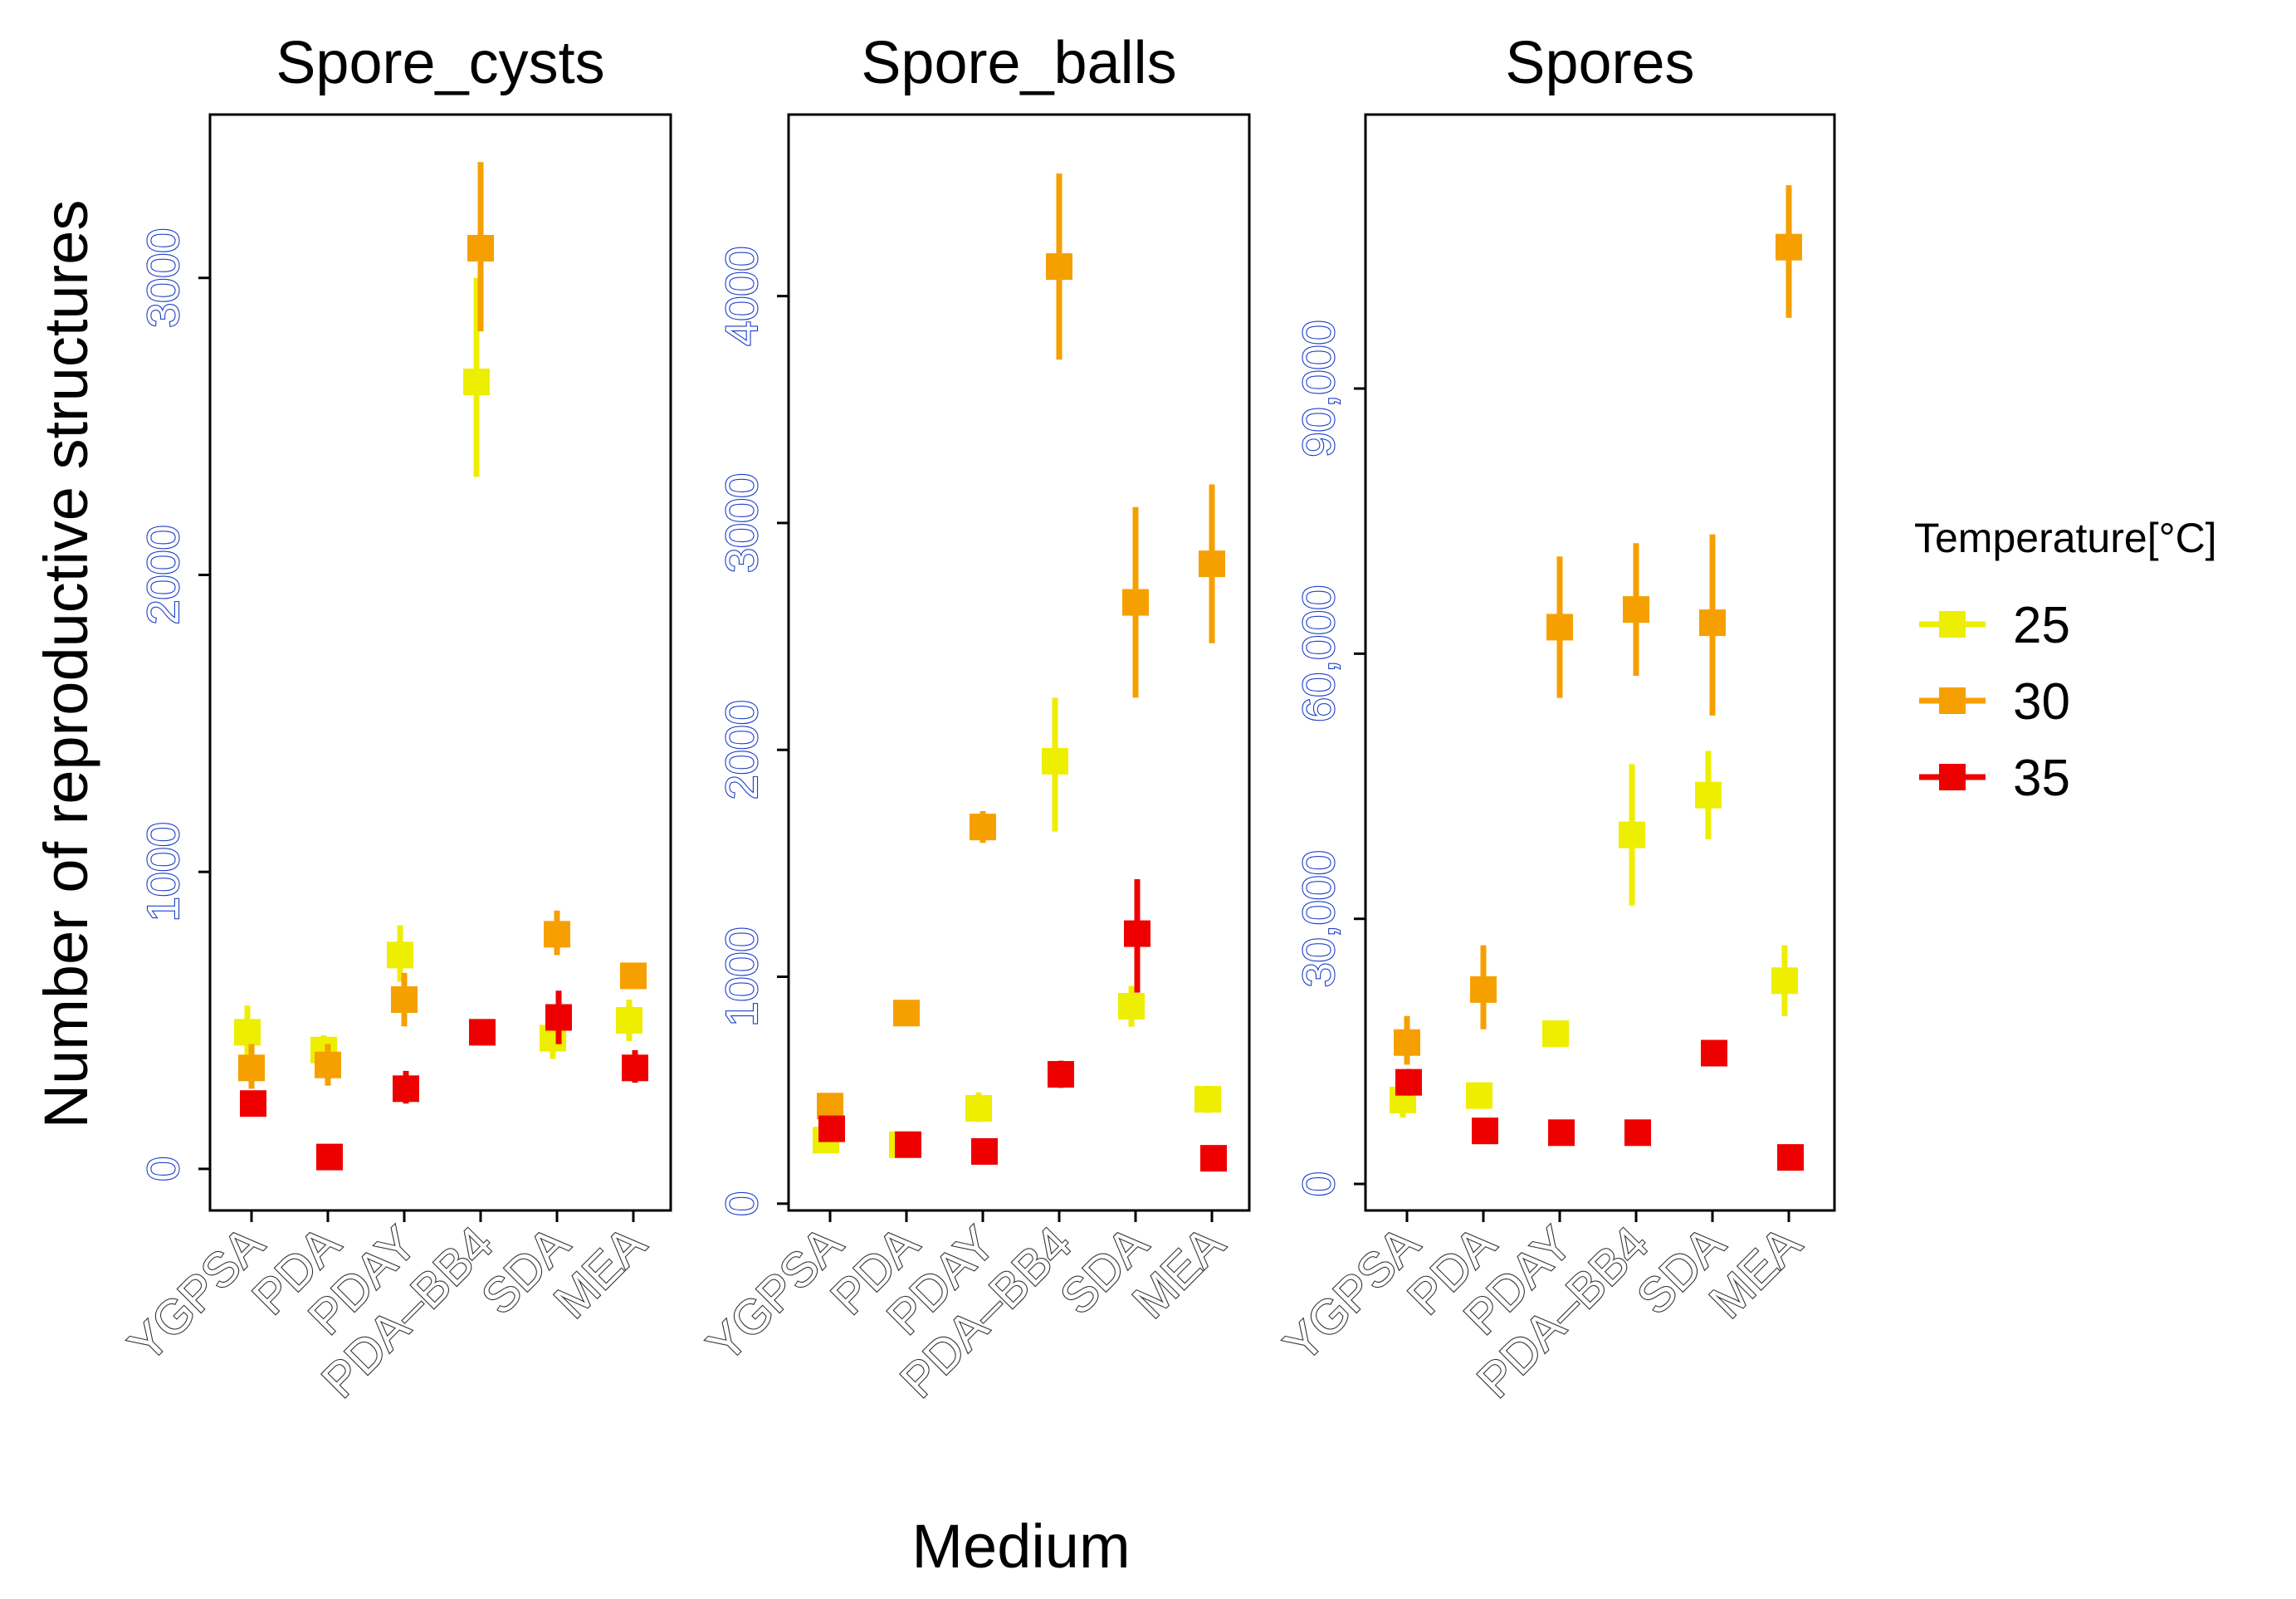 The height and width of the screenshot is (1599, 2296). Describe the element at coordinates (440, 63) in the screenshot. I see `panel-title: Spore_cysts` at that location.